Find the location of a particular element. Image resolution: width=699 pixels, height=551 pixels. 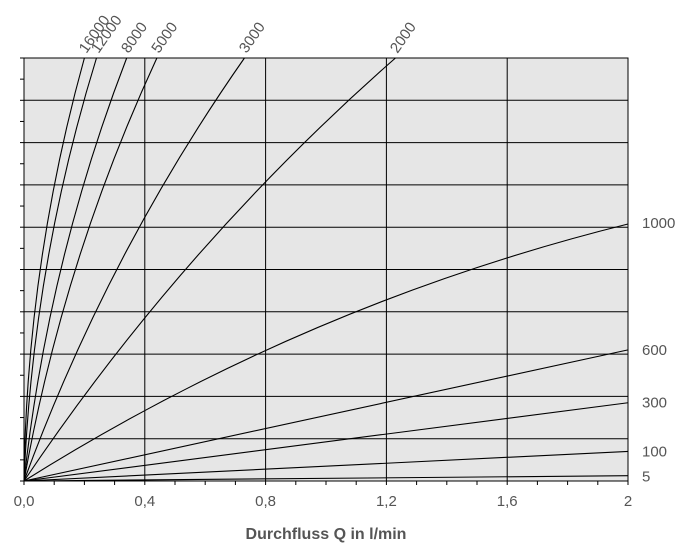

series-label-2000: 2000 is located at coordinates (403, 37).